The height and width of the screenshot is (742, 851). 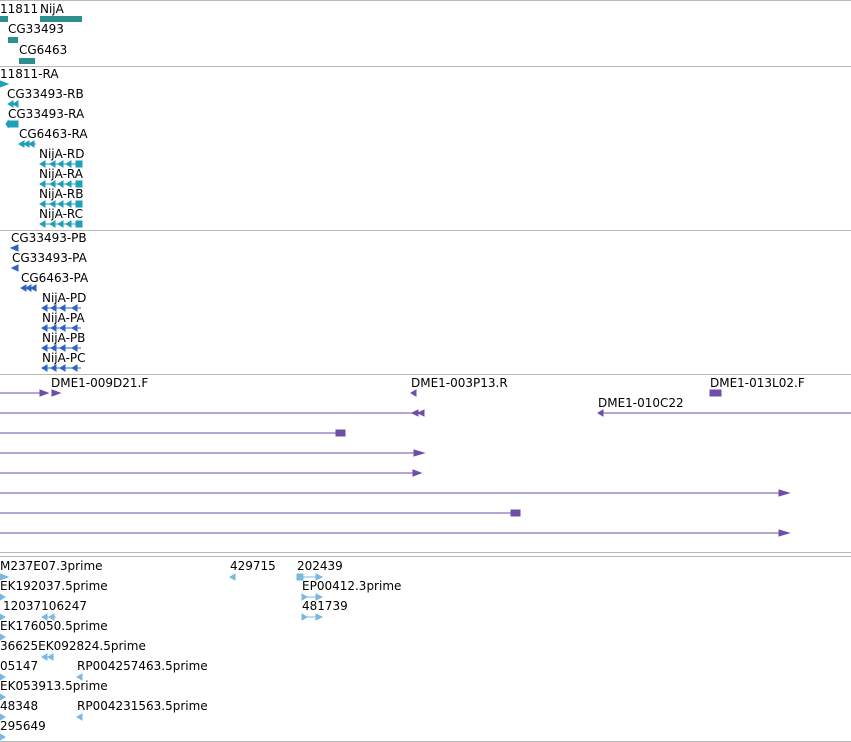 What do you see at coordinates (49, 238) in the screenshot?
I see `protein-label: CG33493-PB` at bounding box center [49, 238].